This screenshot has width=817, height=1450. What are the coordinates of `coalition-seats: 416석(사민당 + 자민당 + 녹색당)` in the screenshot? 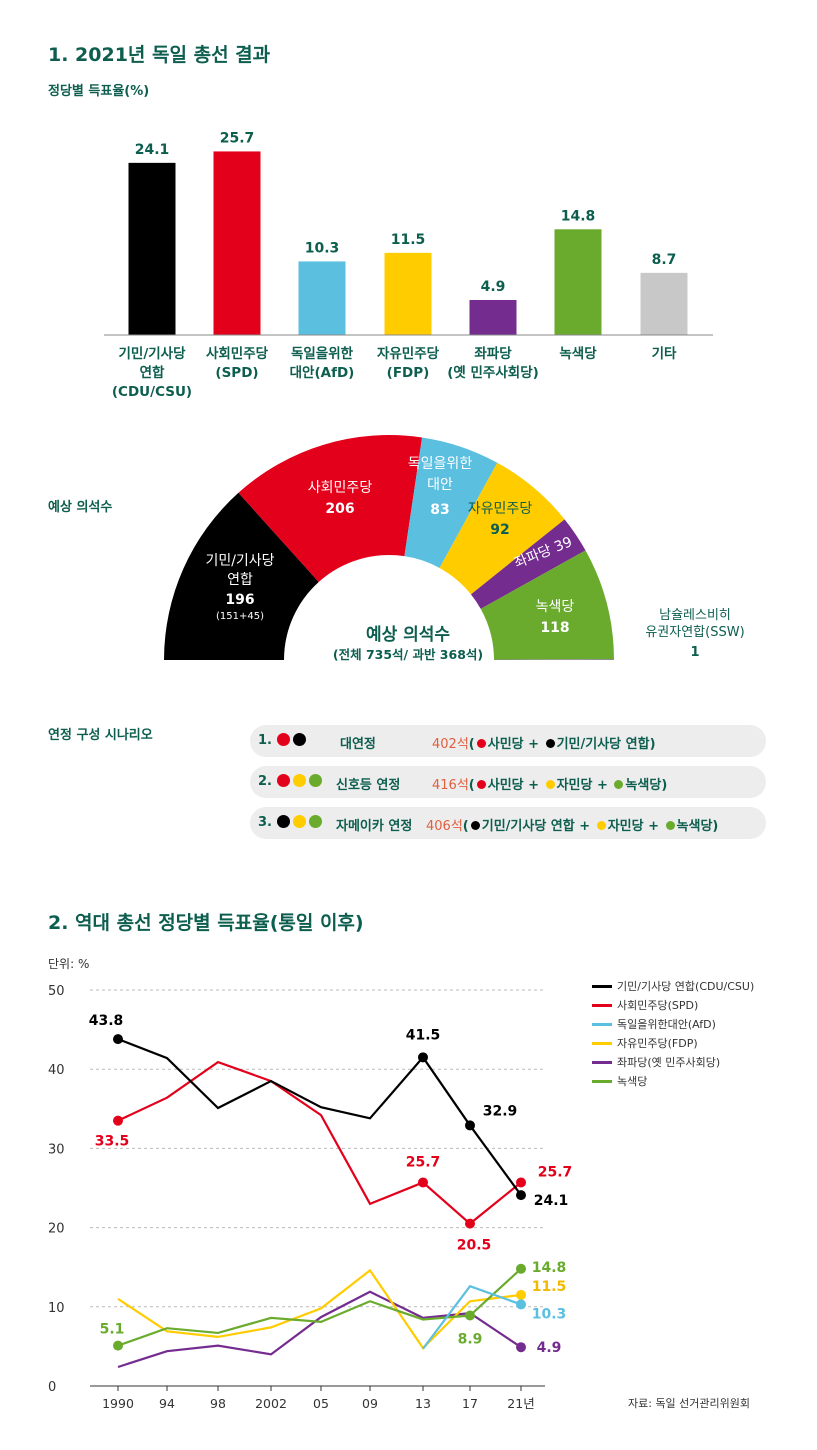 It's located at (550, 785).